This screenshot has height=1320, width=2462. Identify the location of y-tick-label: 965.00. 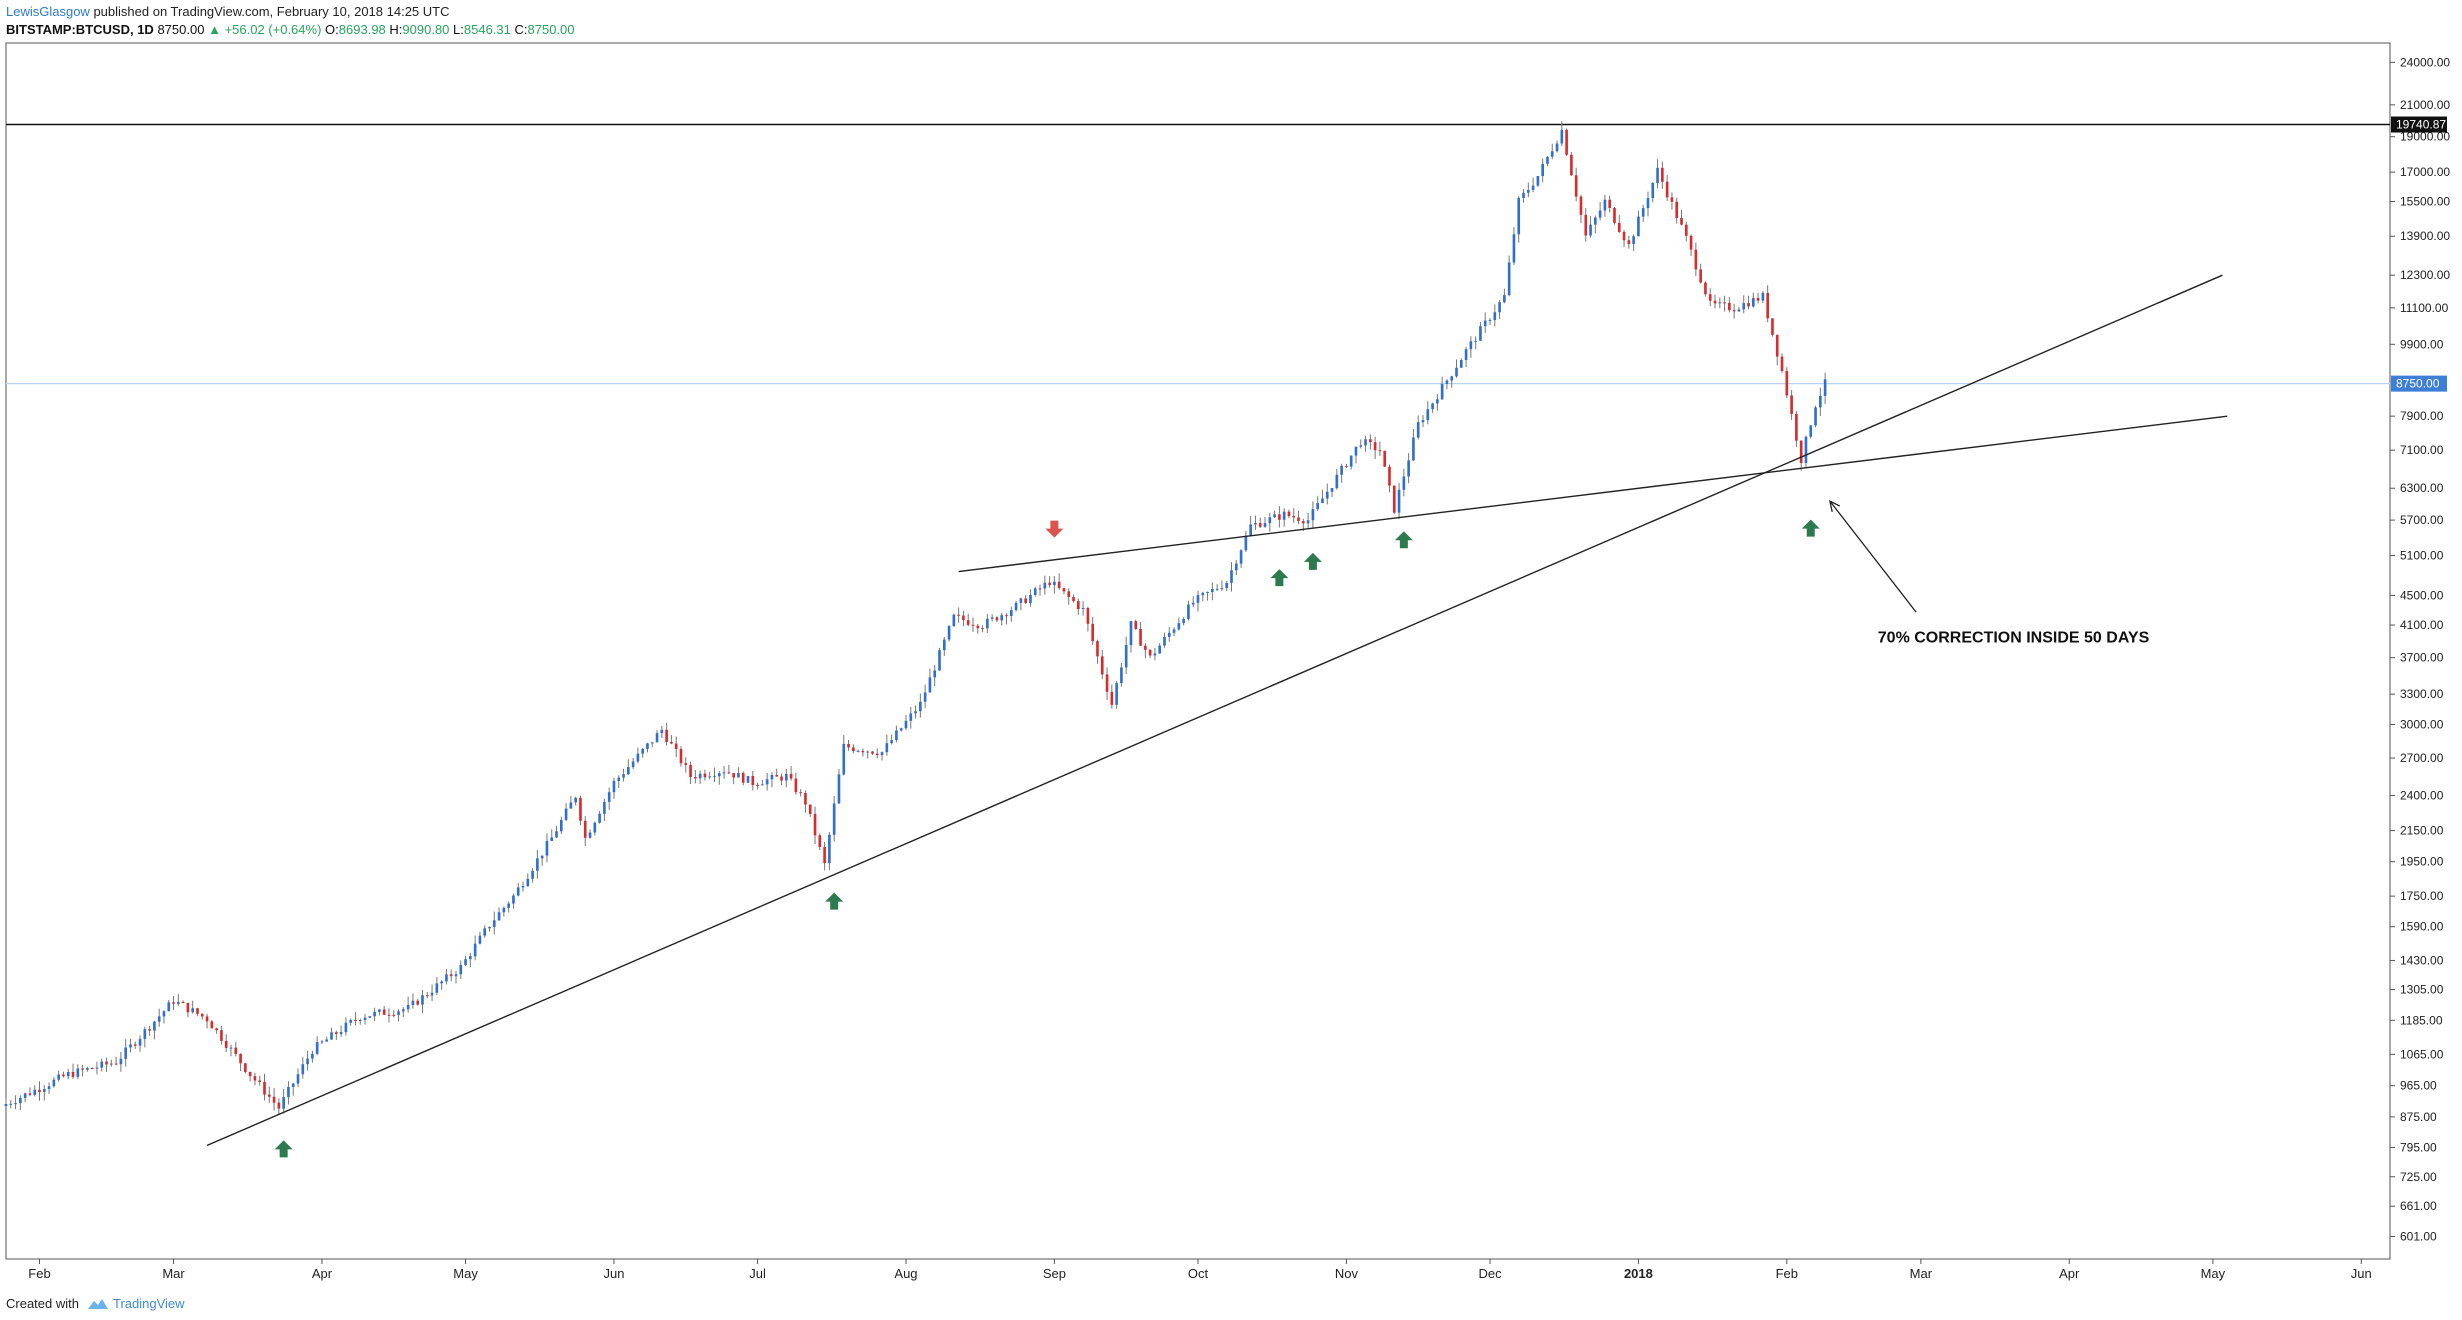
(2418, 1086).